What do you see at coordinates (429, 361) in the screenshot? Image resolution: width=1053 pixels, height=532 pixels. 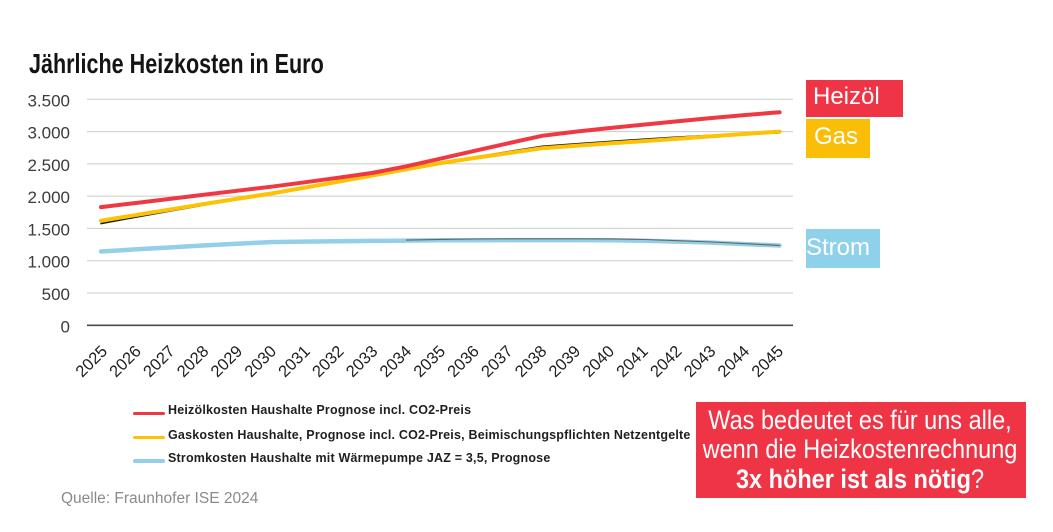 I see `svg-text: 2035` at bounding box center [429, 361].